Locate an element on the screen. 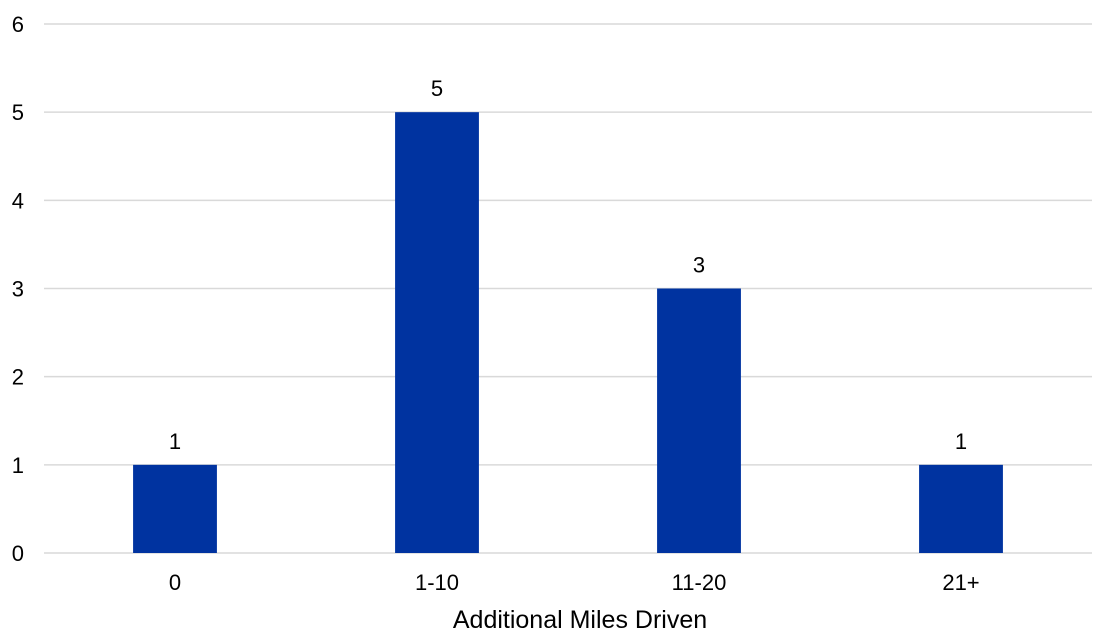 The width and height of the screenshot is (1107, 630). y-tick-label-5: 5 is located at coordinates (18, 112).